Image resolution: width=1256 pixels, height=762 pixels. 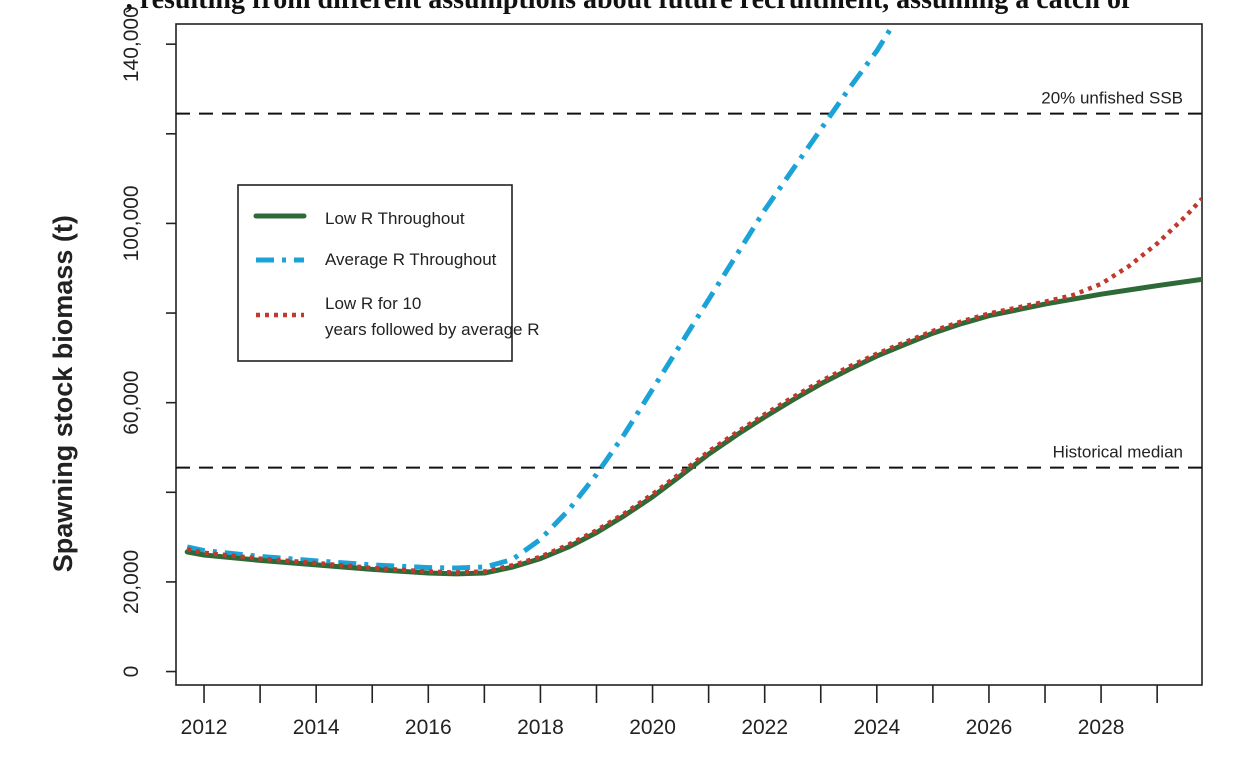 What do you see at coordinates (989, 727) in the screenshot?
I see `x-tick-label: 2026` at bounding box center [989, 727].